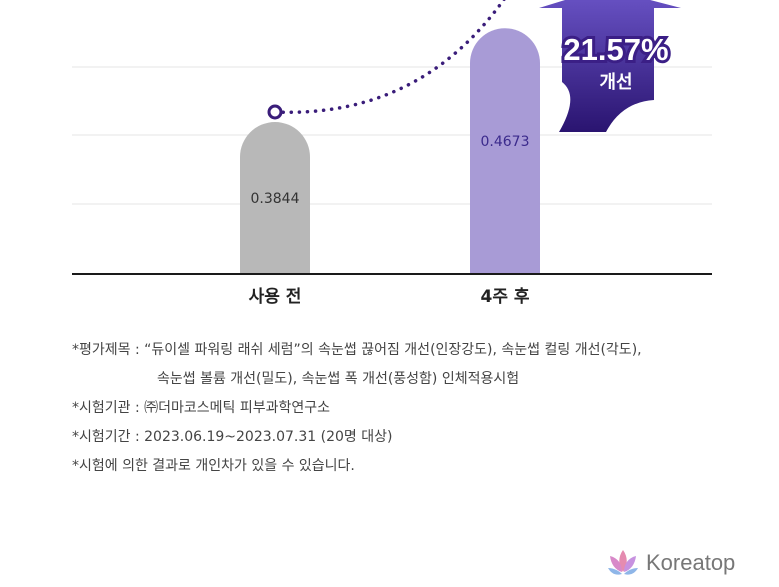 The image size is (779, 587). Describe the element at coordinates (505, 151) in the screenshot. I see `bar-after` at that location.